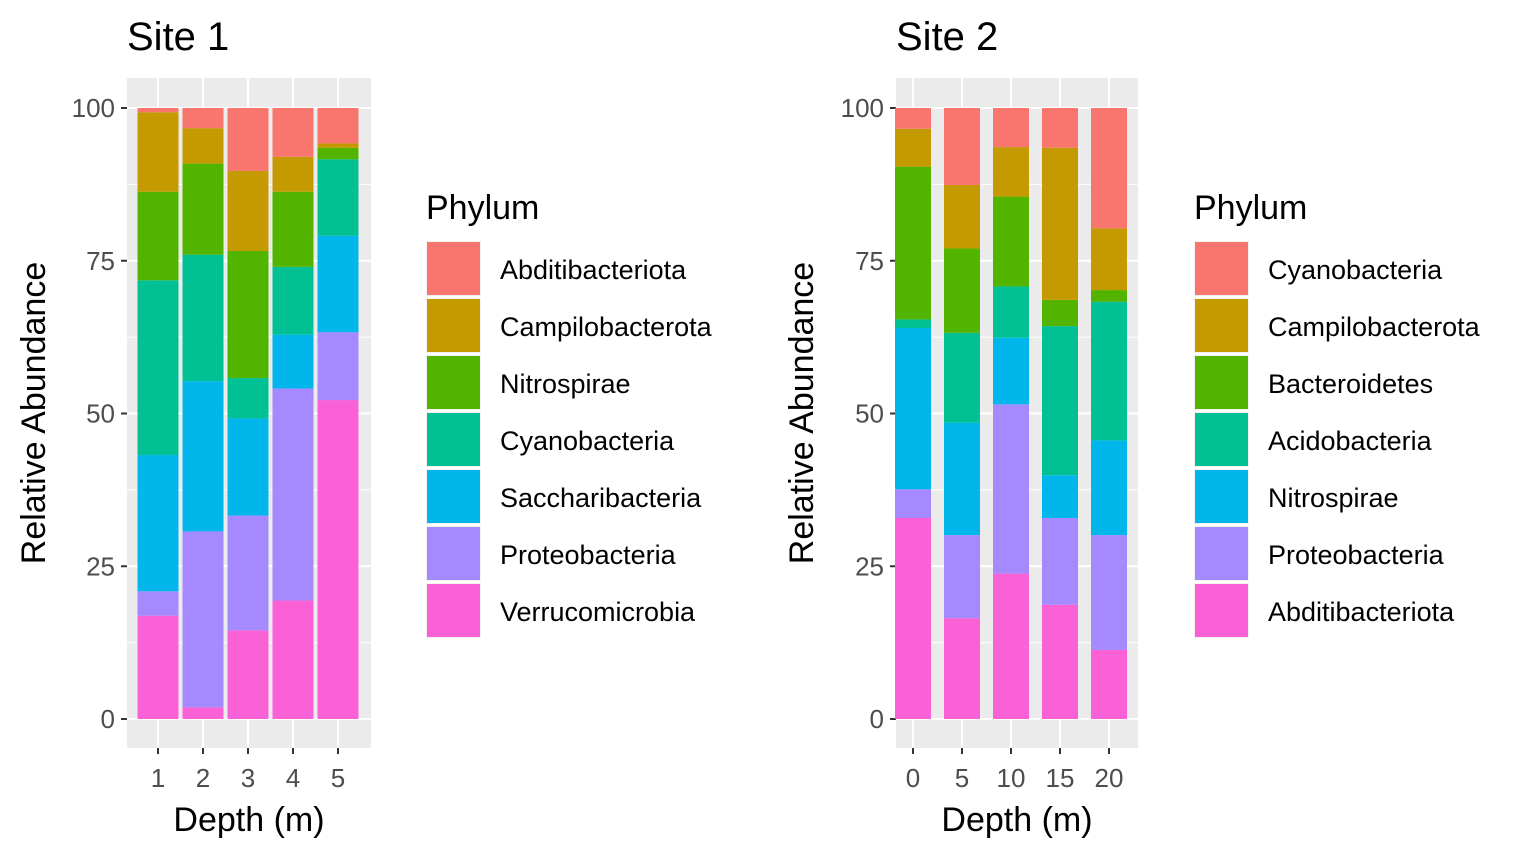 The image size is (1536, 856). Describe the element at coordinates (1109, 778) in the screenshot. I see `x-tick-label: 20` at that location.